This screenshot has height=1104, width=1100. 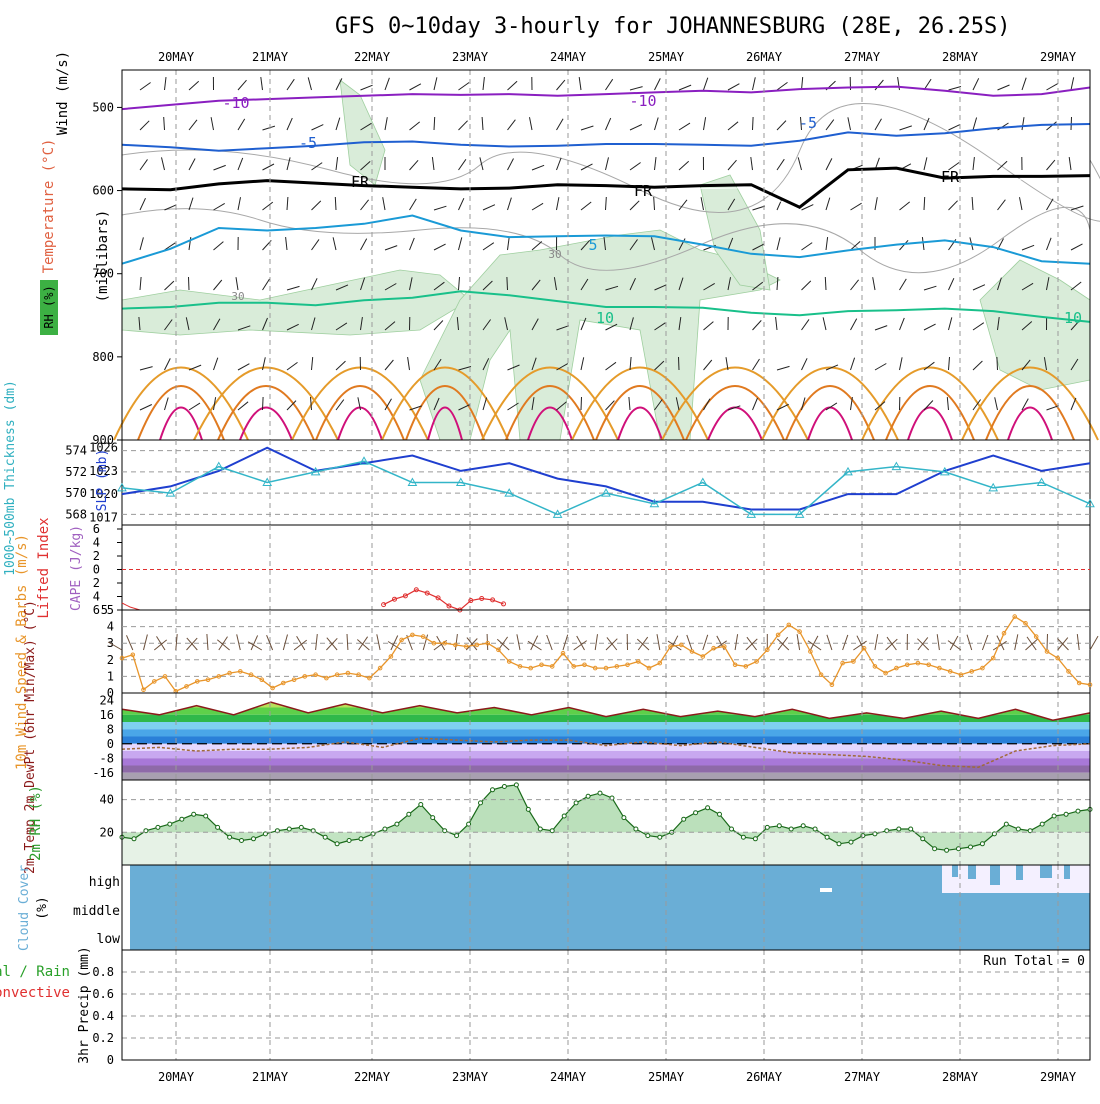 I want to click on temp-ytick-label-5: -16, so click(x=103, y=773).